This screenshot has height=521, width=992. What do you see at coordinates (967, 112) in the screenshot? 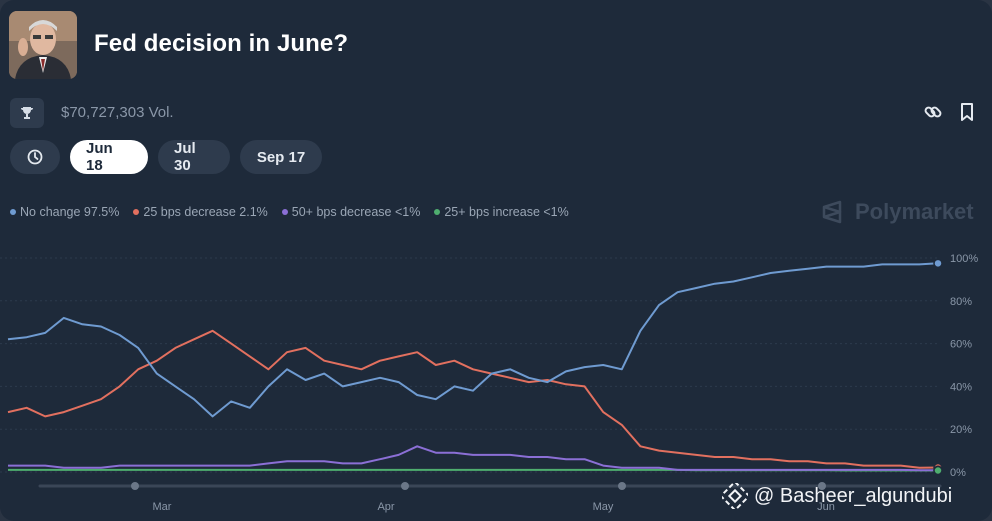
I see `bookmark-icon` at bounding box center [967, 112].